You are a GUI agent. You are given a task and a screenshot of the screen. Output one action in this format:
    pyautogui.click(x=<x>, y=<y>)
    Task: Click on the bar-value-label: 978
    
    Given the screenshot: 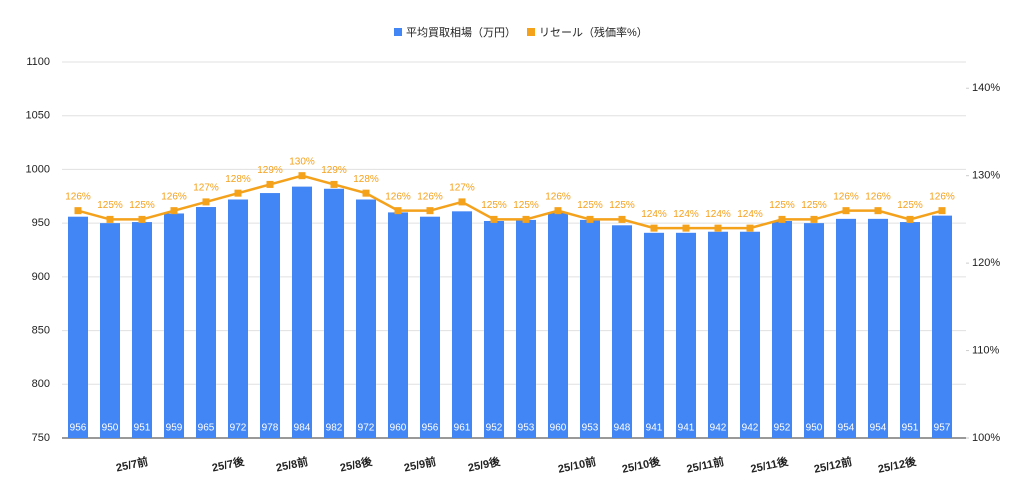 What is the action you would take?
    pyautogui.click(x=270, y=428)
    